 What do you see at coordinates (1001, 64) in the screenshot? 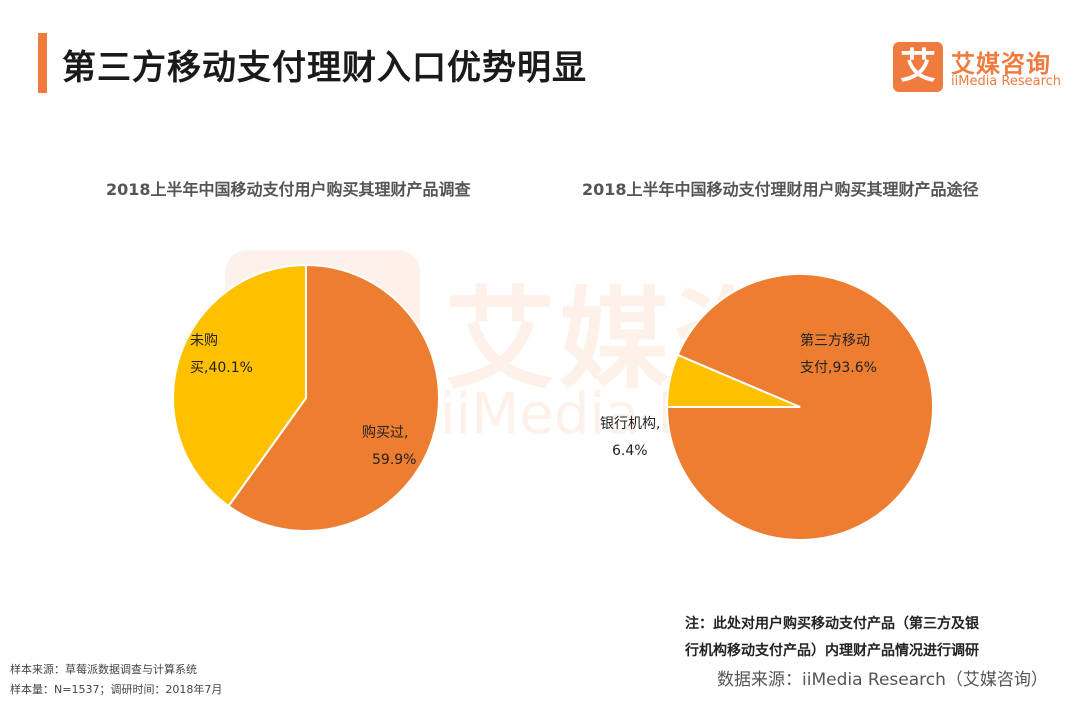
I see `logo-name-cn: 艾媒咨询` at bounding box center [1001, 64].